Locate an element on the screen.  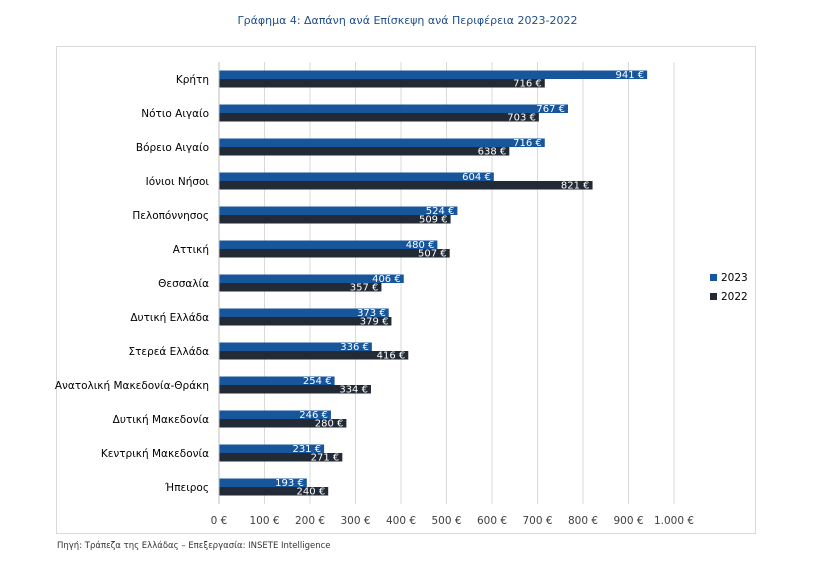
category-label: Δυτική Ελλάδα is located at coordinates (169, 318).